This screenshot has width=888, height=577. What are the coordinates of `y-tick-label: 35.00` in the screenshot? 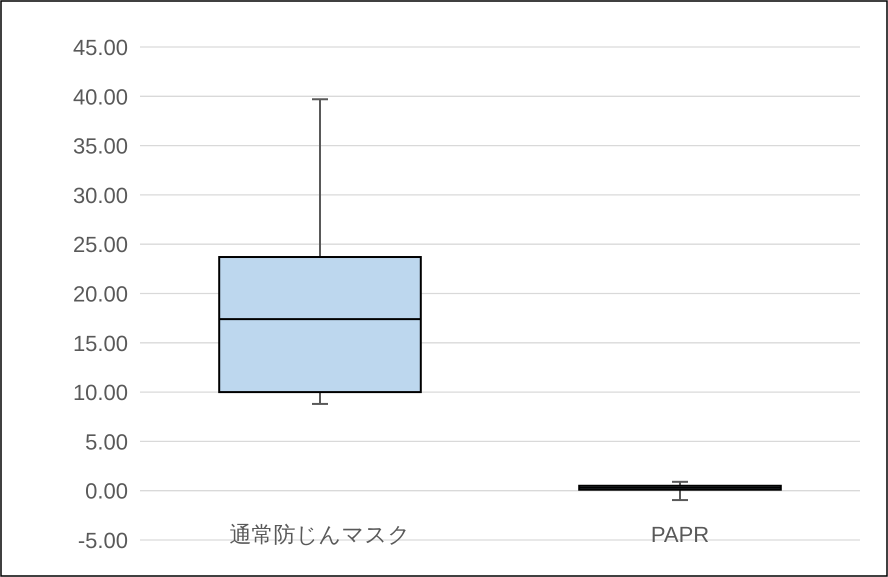 It's located at (100, 146).